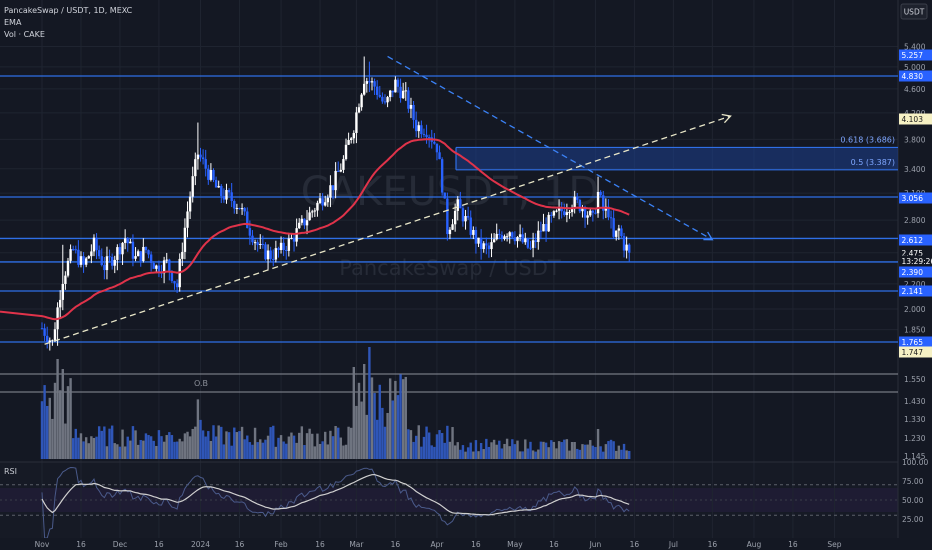 The height and width of the screenshot is (550, 932). Describe the element at coordinates (449, 500) in the screenshot. I see `rsi-band-fill` at that location.